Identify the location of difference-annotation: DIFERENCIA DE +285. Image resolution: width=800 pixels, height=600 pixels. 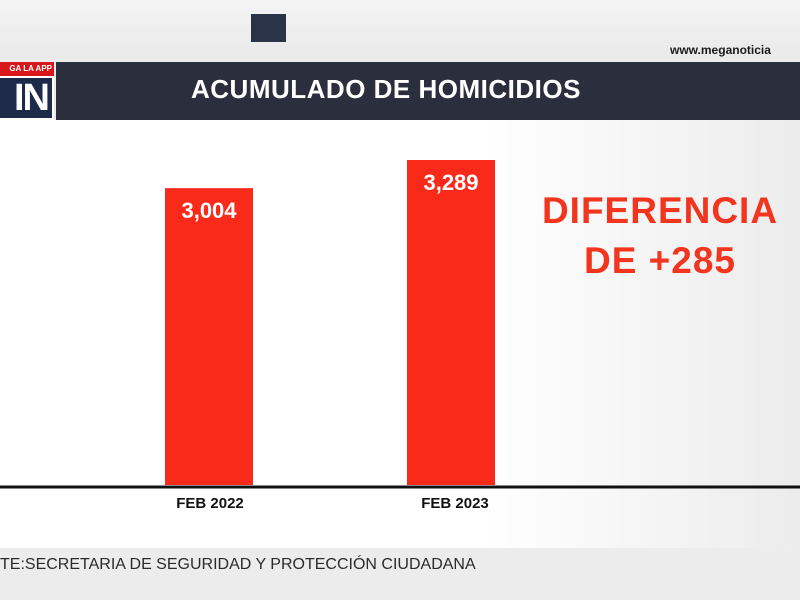
(660, 236).